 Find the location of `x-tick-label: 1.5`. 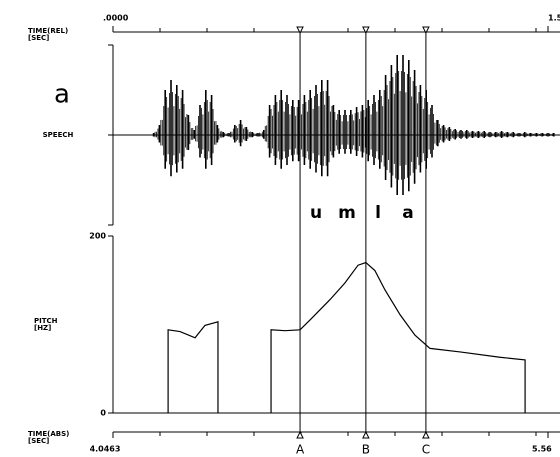

x-tick-label: 1.5 is located at coordinates (554, 18).